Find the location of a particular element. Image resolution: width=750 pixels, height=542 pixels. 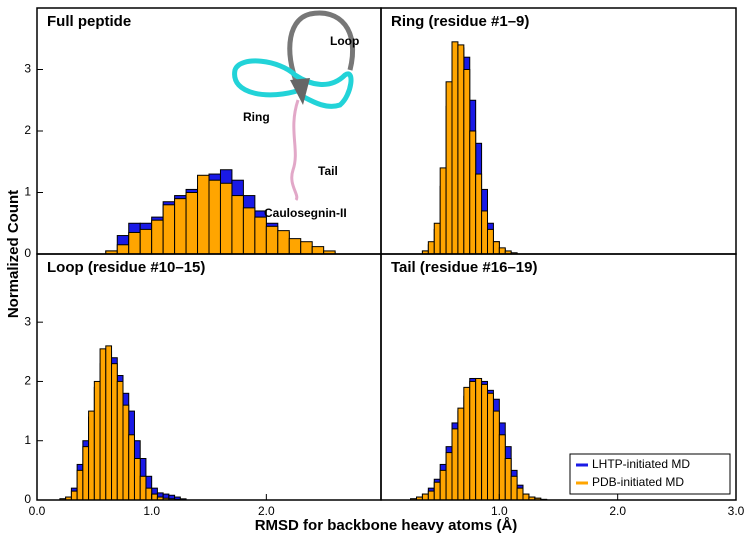

sheet is located at coordinates (300, 91).